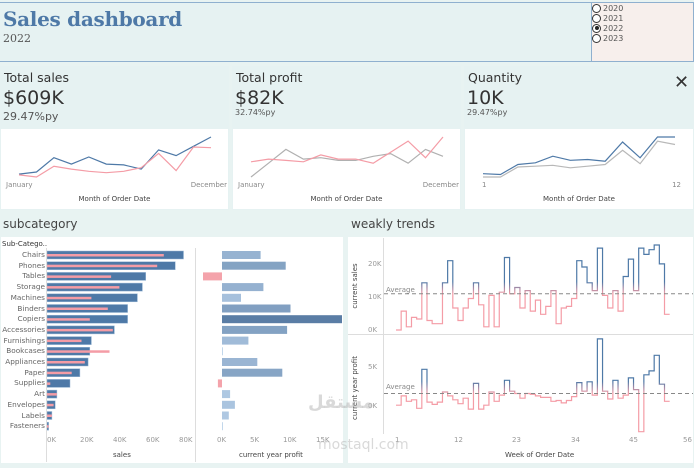  What do you see at coordinates (633, 440) in the screenshot?
I see `week-x-tick: 45` at bounding box center [633, 440].